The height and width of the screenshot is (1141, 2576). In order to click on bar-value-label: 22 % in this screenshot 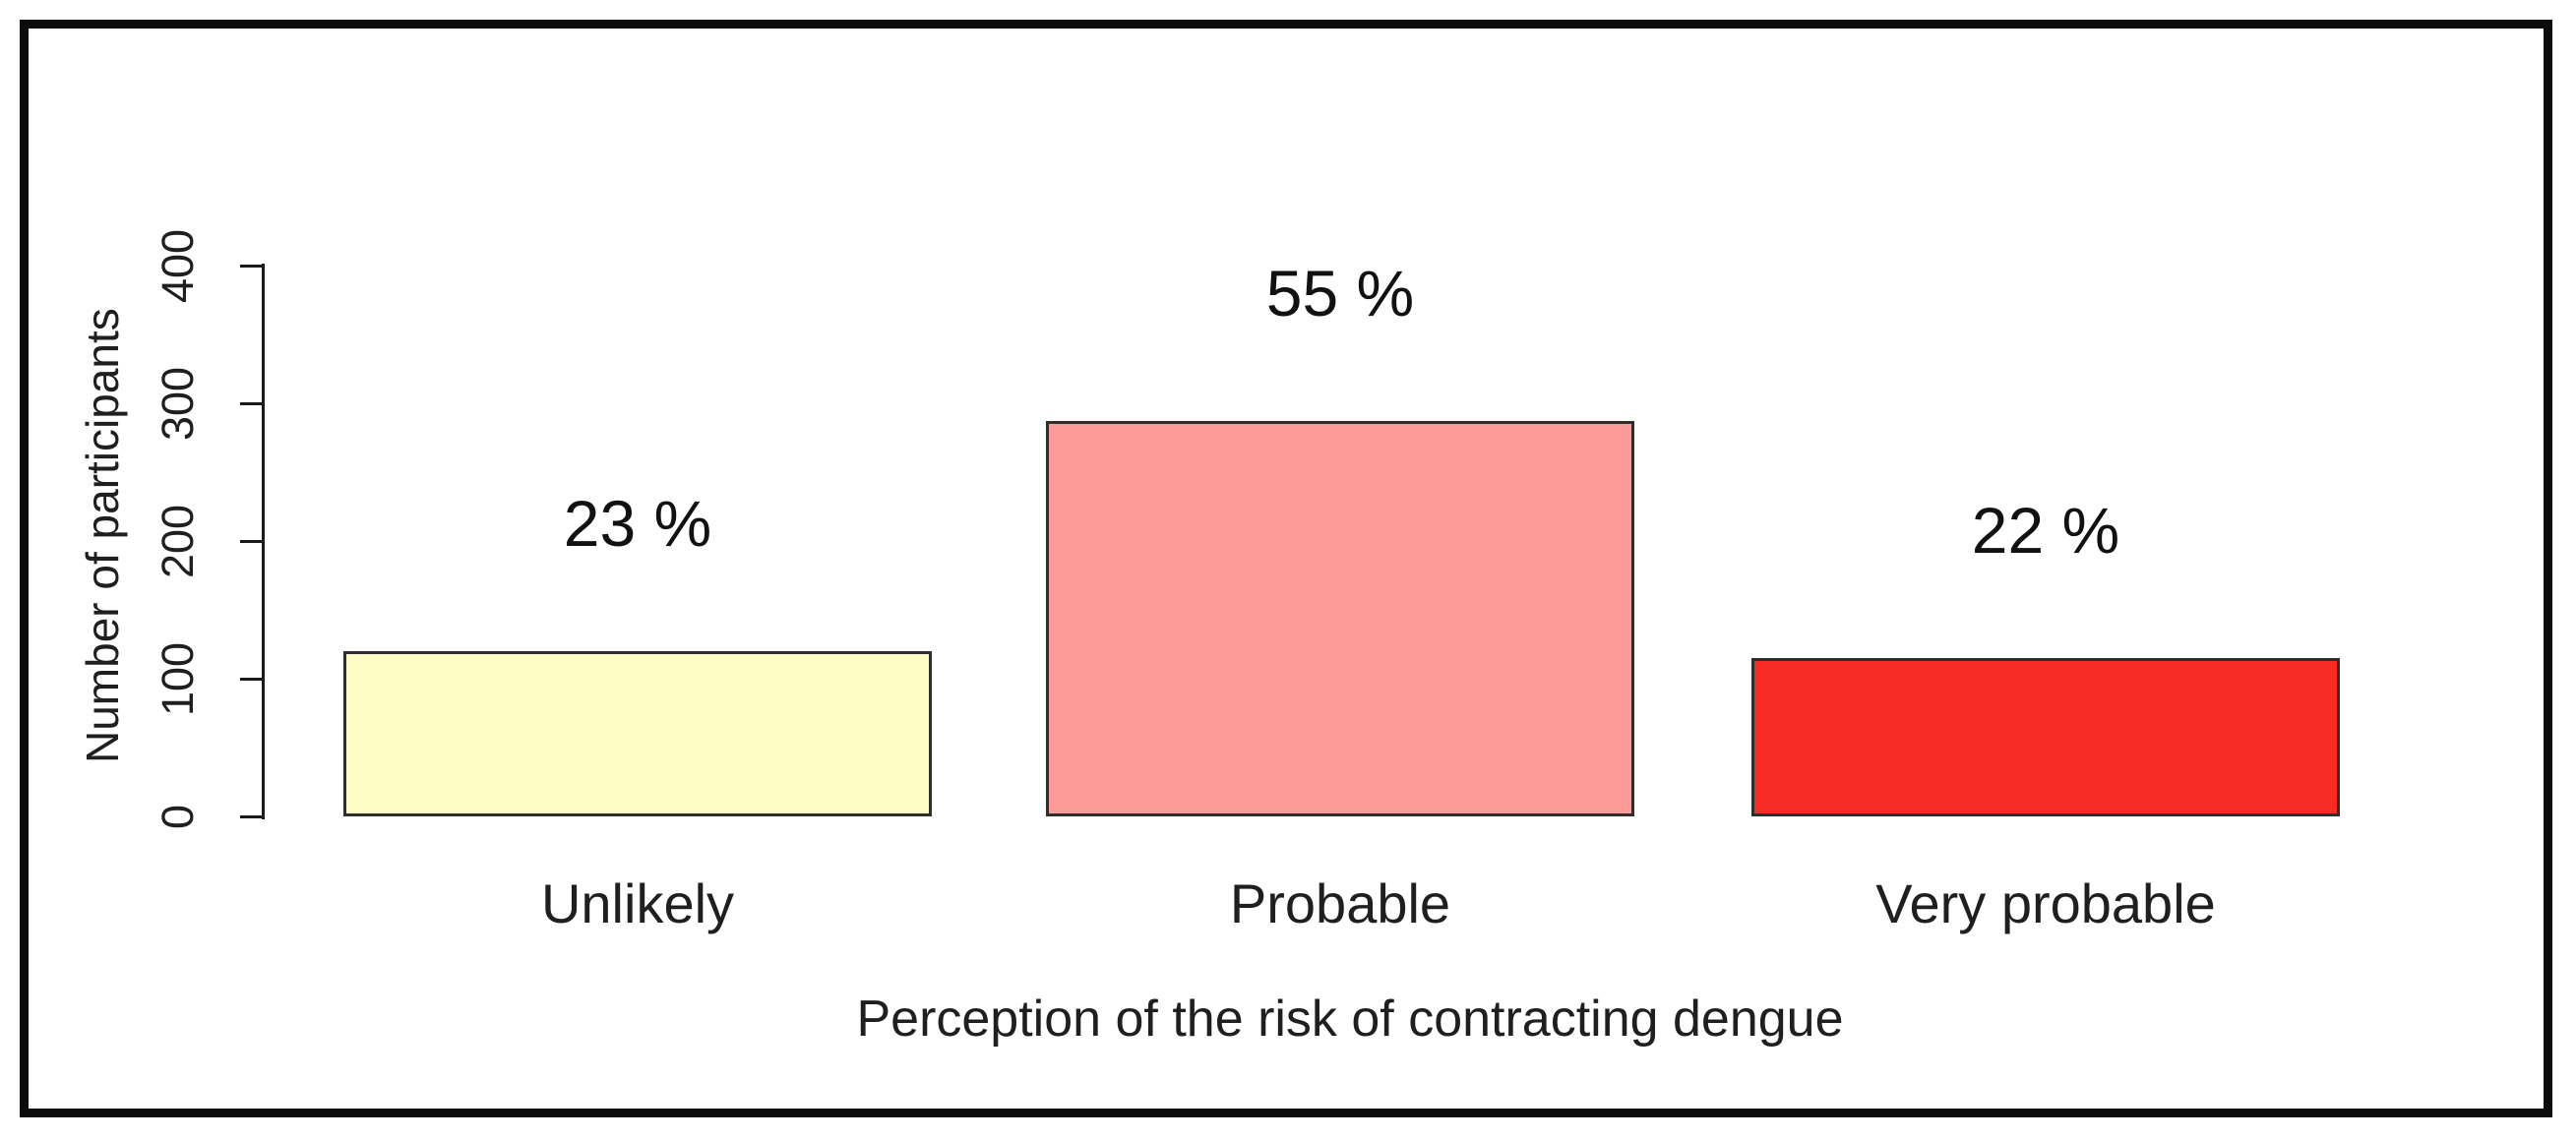, I will do `click(2046, 530)`.